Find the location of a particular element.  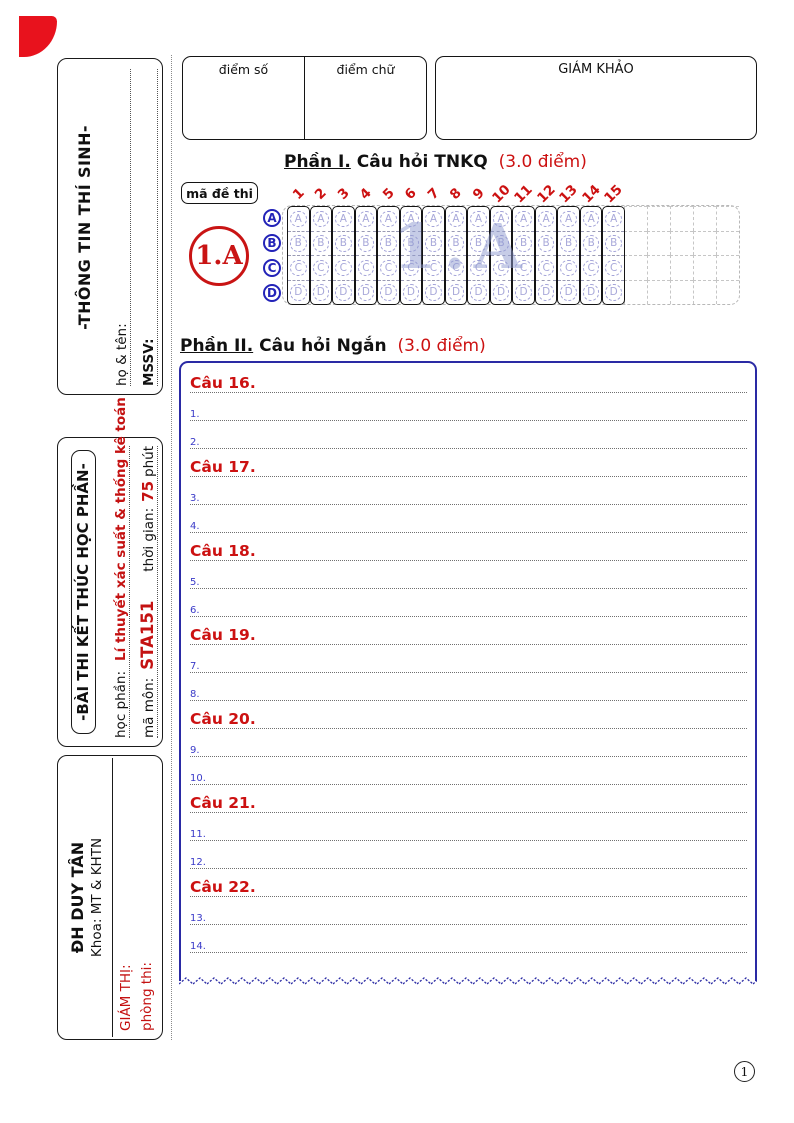

answer-bubble-11D: D is located at coordinates (523, 292).